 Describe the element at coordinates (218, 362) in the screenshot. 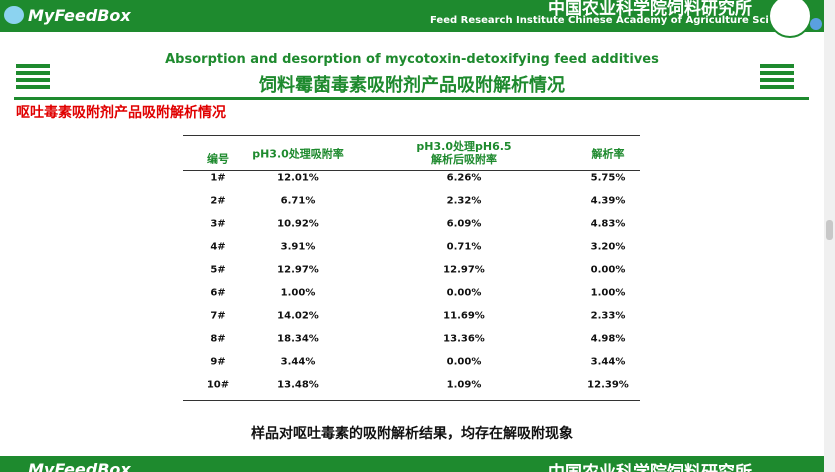

I see `table-cell: 9#` at that location.